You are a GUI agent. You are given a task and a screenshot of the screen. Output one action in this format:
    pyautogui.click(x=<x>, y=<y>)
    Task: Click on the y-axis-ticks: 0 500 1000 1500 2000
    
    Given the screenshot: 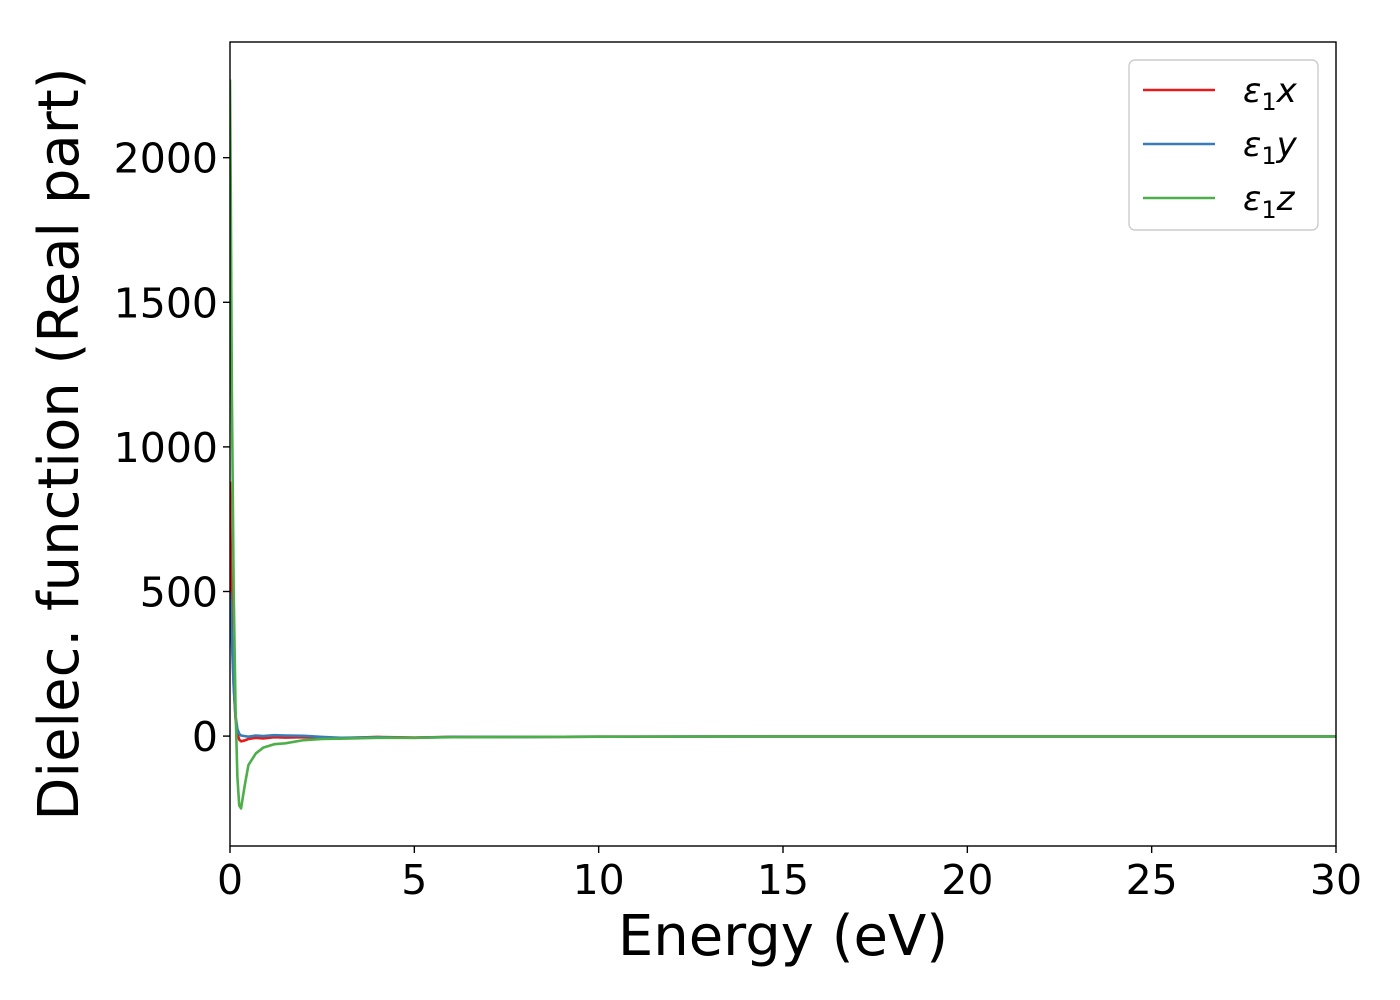 What is the action you would take?
    pyautogui.click(x=172, y=448)
    